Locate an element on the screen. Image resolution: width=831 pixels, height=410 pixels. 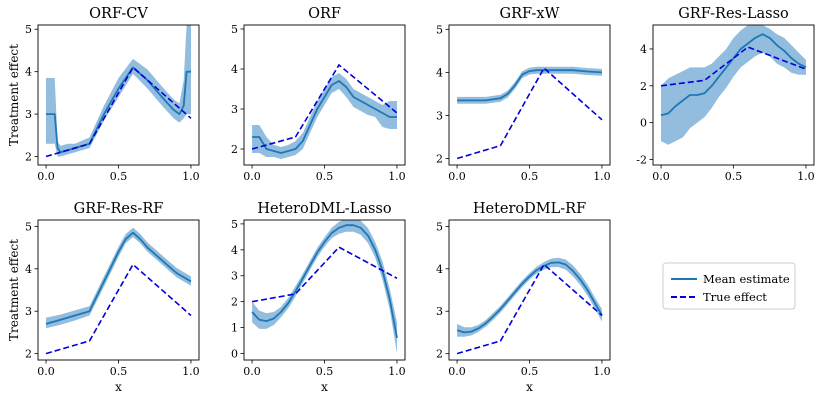
panel-title: ORF is located at coordinates (324, 14).